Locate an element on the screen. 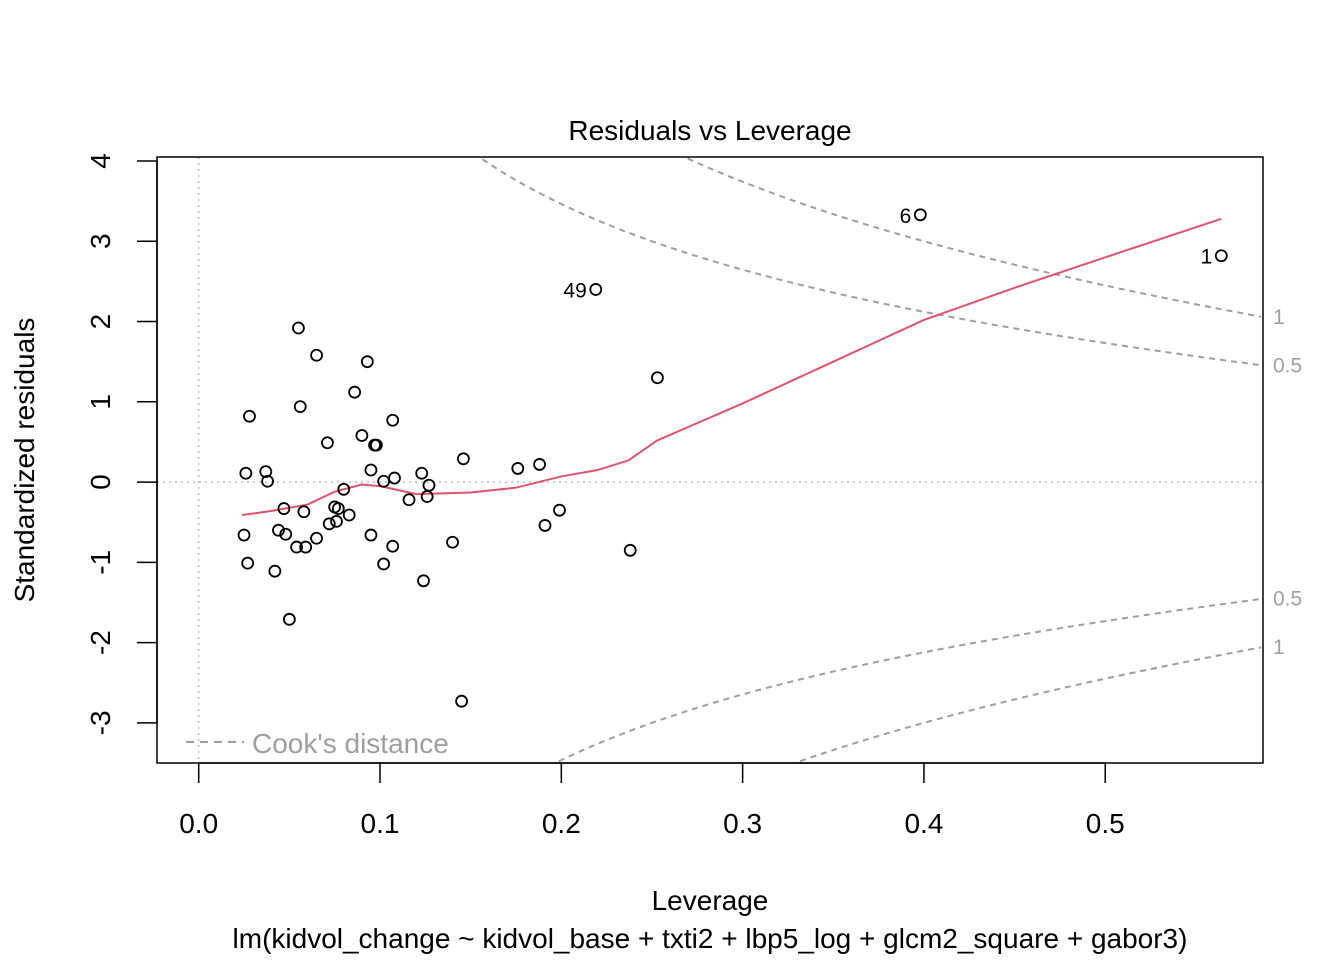 The height and width of the screenshot is (960, 1344). cook-contour-upper-0.5 is located at coordinates (869, 262).